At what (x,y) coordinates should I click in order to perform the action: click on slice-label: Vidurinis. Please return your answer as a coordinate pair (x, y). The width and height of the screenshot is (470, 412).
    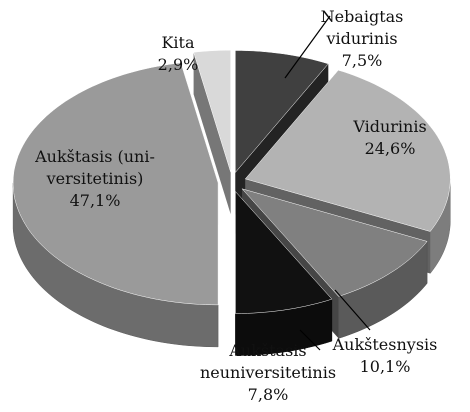
    Looking at the image, I should click on (389, 126).